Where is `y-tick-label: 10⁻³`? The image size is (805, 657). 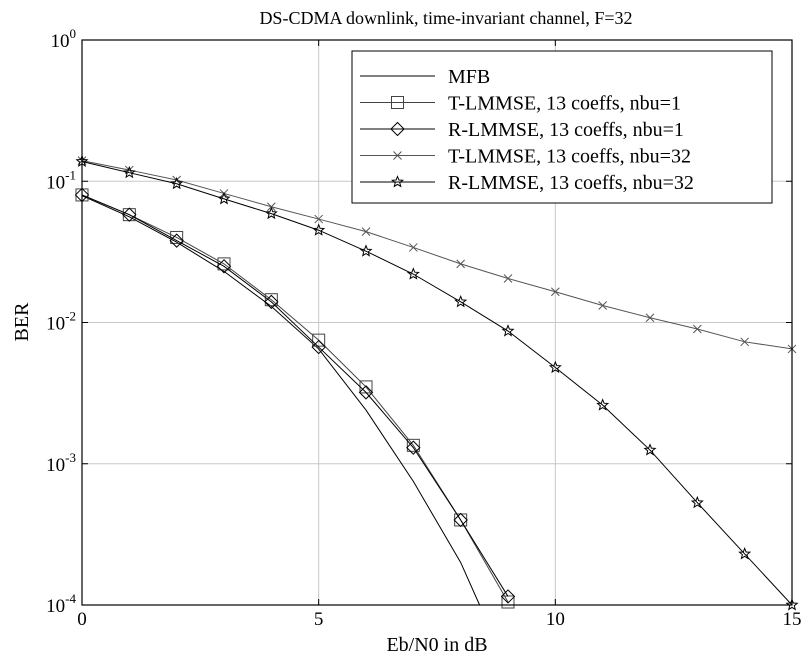 y-tick-label: 10⁻³ is located at coordinates (61, 463).